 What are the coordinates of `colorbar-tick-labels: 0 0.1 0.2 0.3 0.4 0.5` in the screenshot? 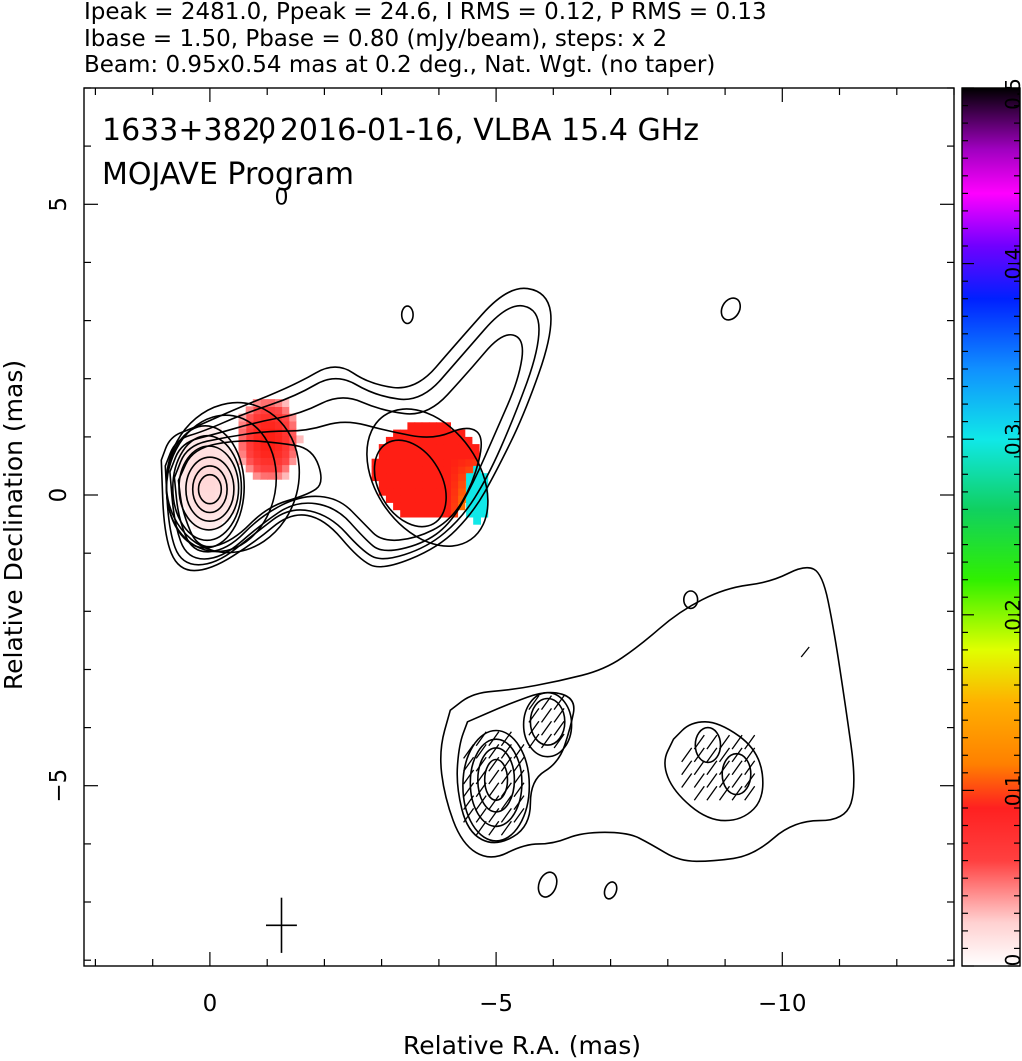 It's located at (1011, 522).